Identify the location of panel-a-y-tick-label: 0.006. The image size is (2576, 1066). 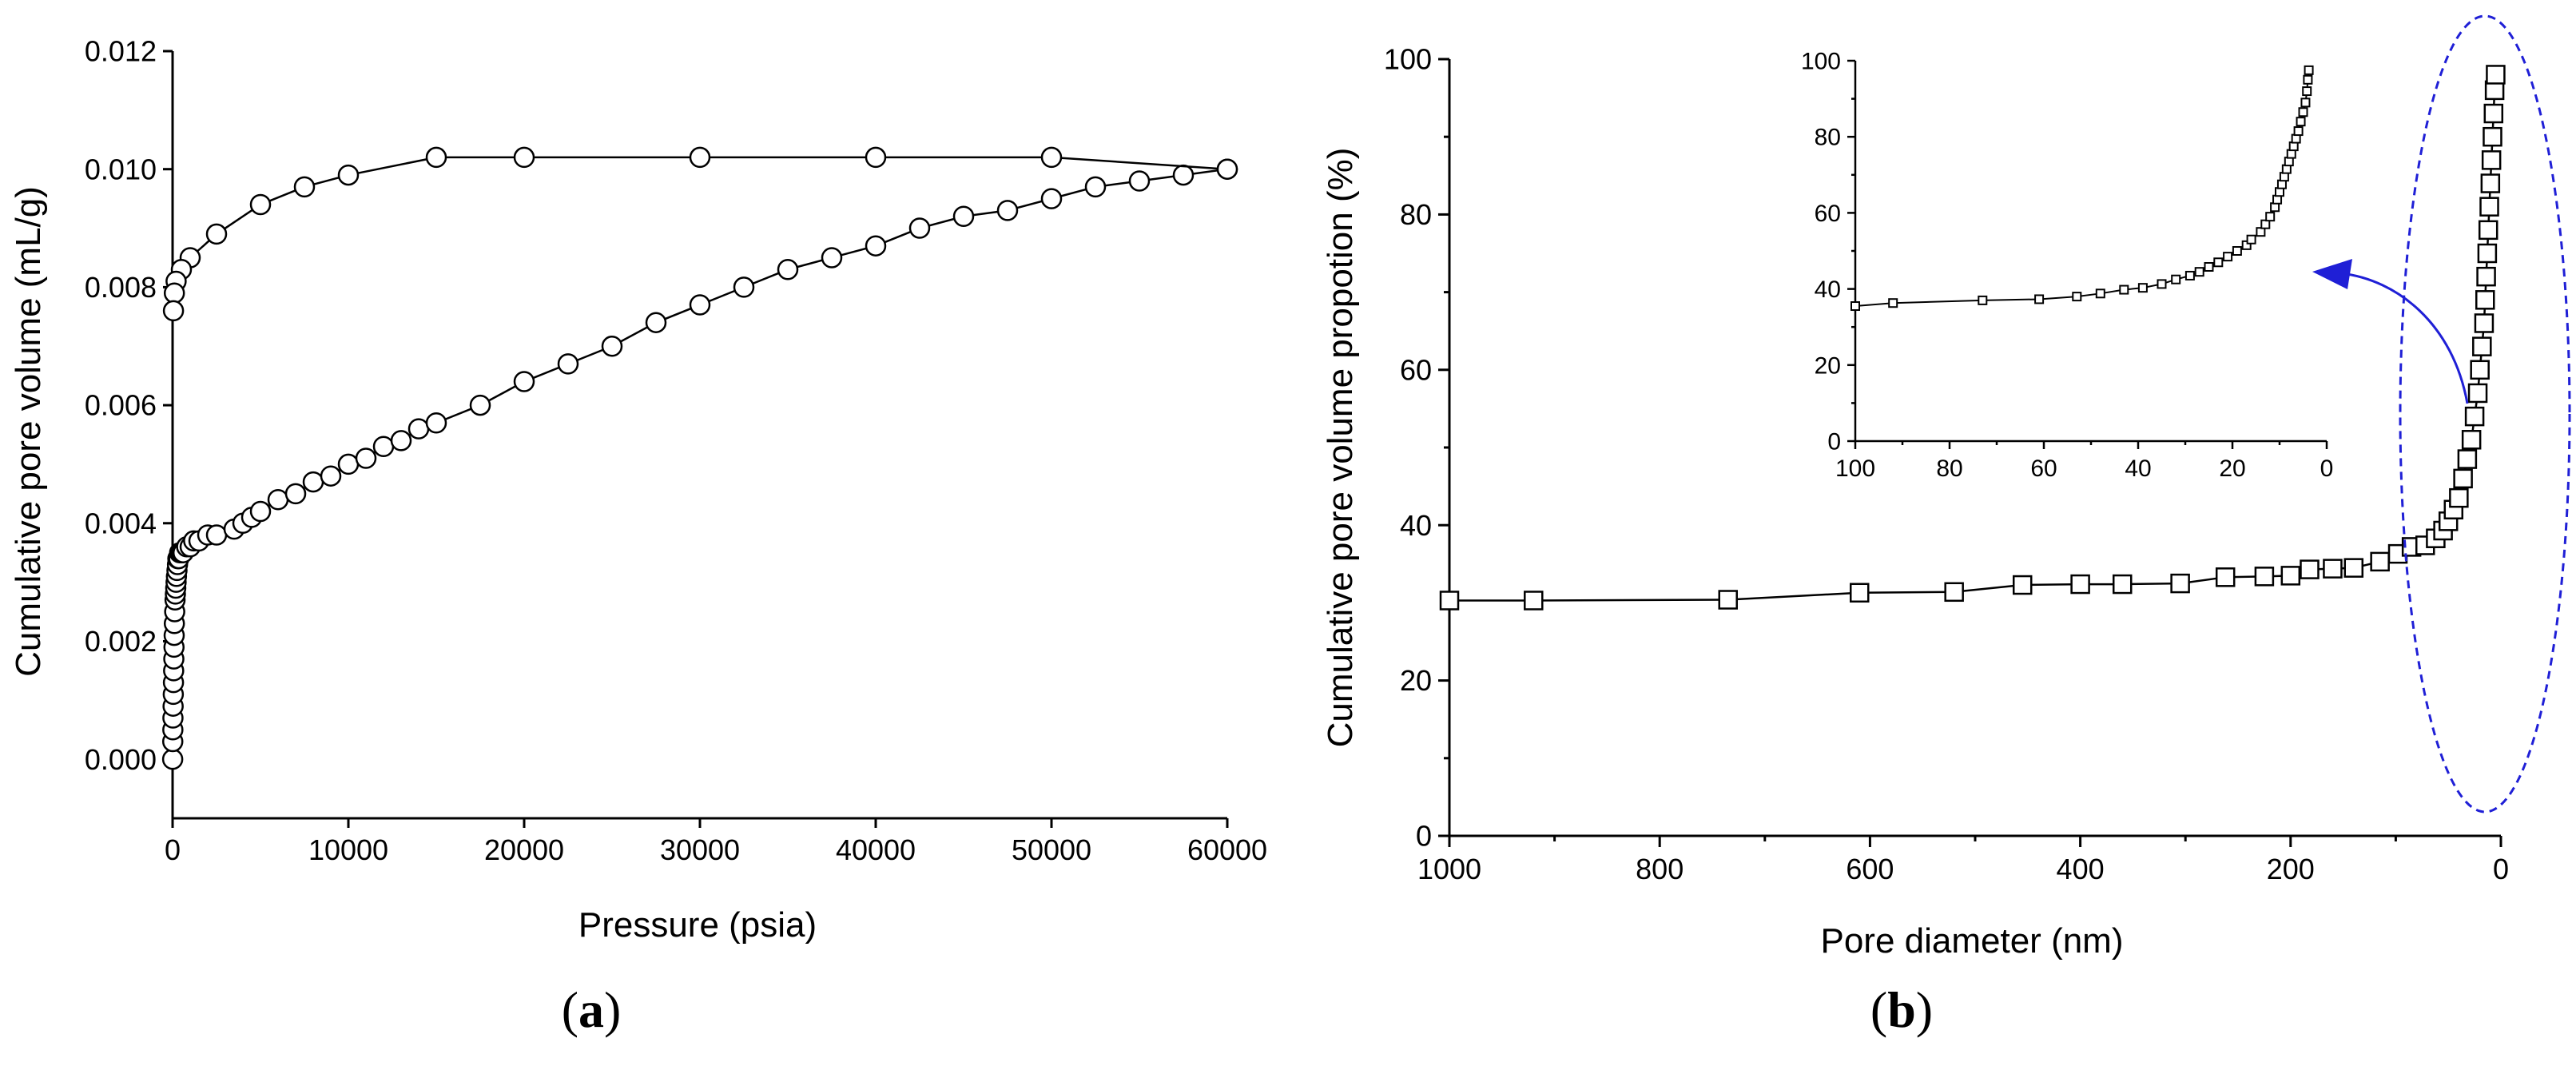
(121, 405).